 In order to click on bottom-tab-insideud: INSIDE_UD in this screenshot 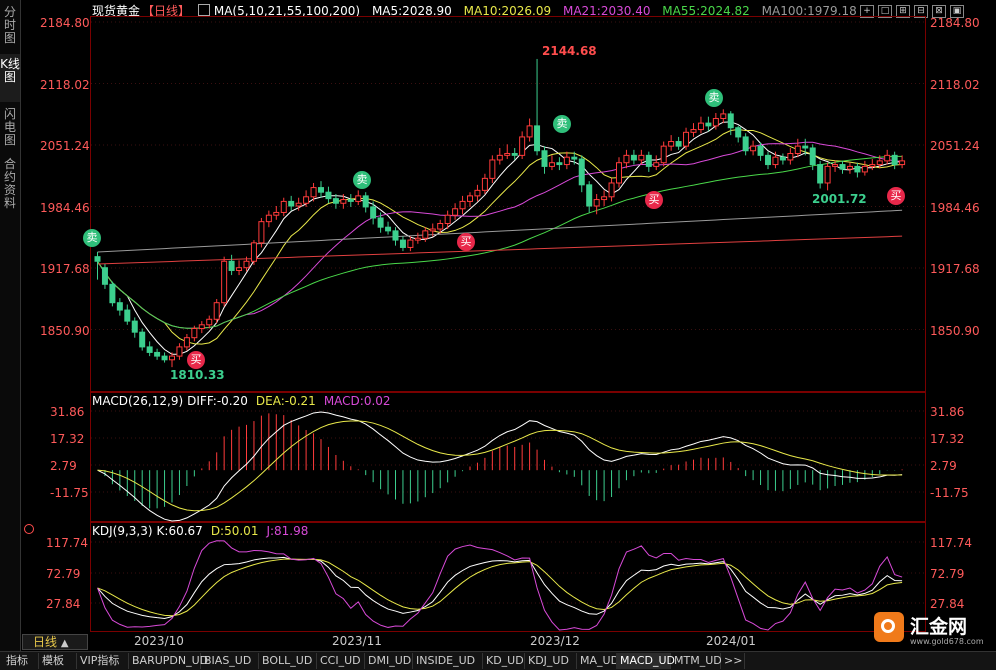, I will do `click(447, 661)`.